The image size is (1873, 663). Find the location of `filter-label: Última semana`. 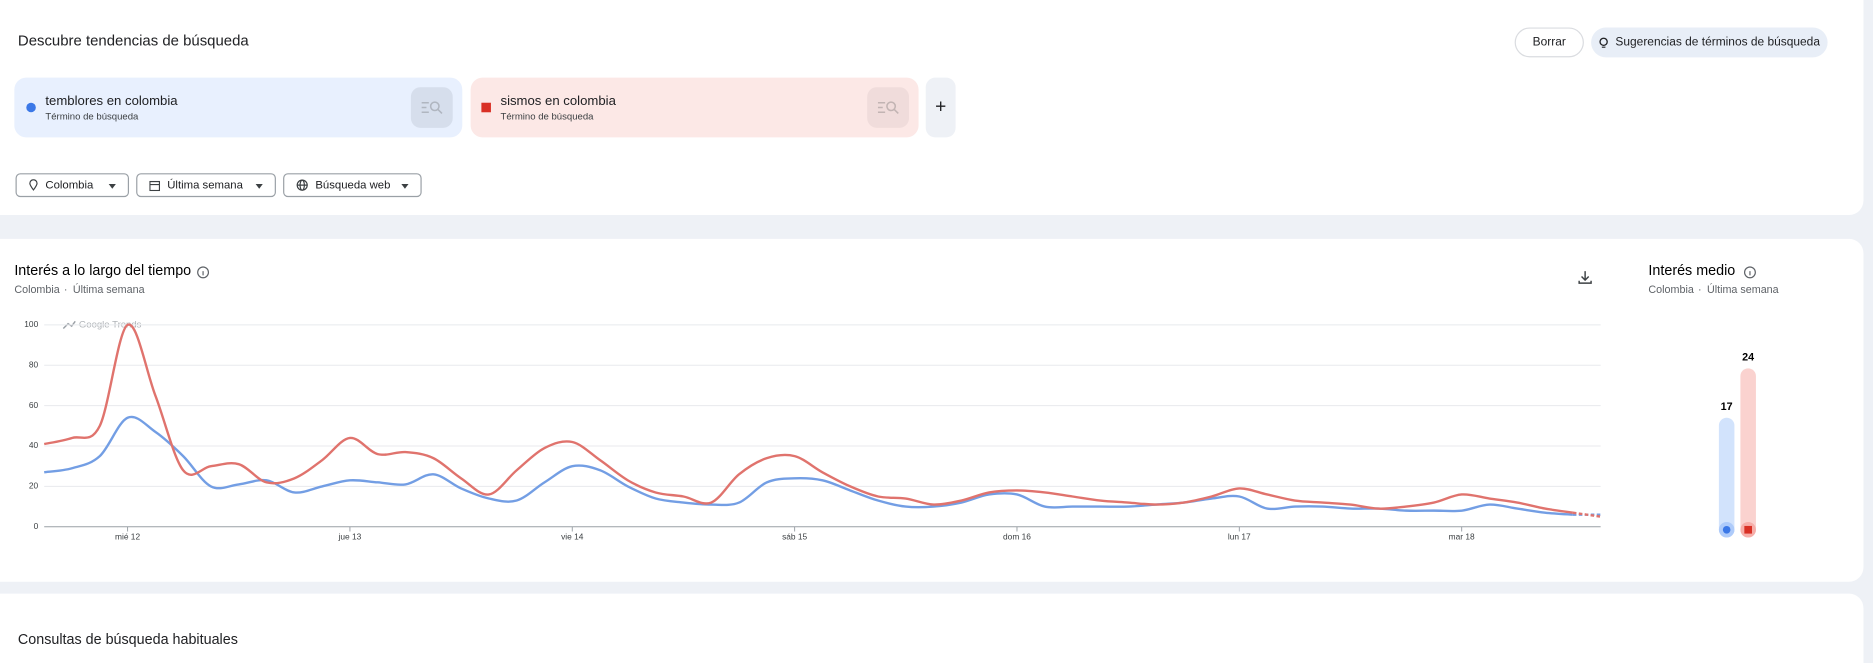

filter-label: Última semana is located at coordinates (205, 185).